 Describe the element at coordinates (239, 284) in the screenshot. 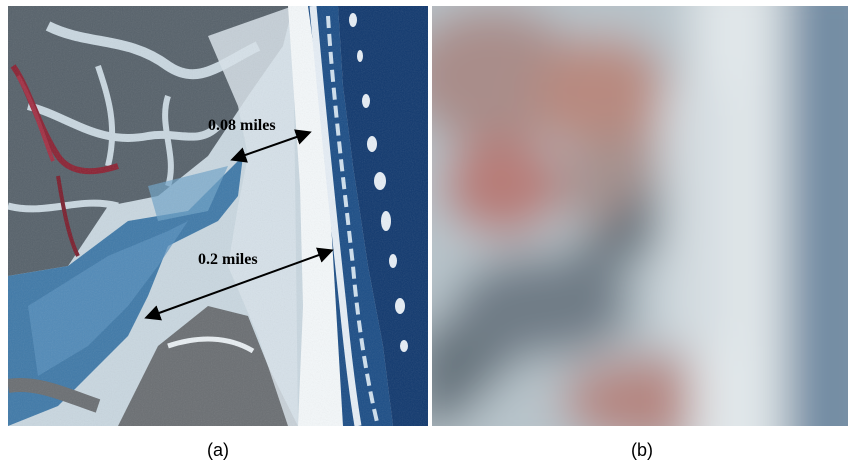

I see `distance-arrow-lower` at that location.